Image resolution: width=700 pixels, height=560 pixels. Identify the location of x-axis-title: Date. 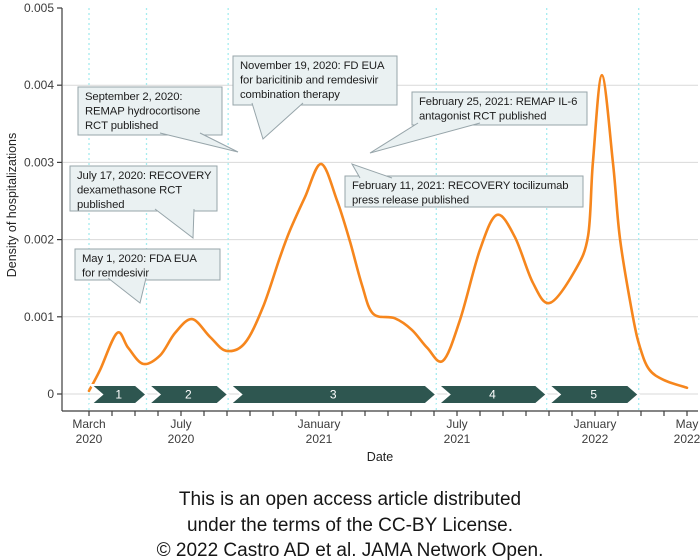
(380, 457).